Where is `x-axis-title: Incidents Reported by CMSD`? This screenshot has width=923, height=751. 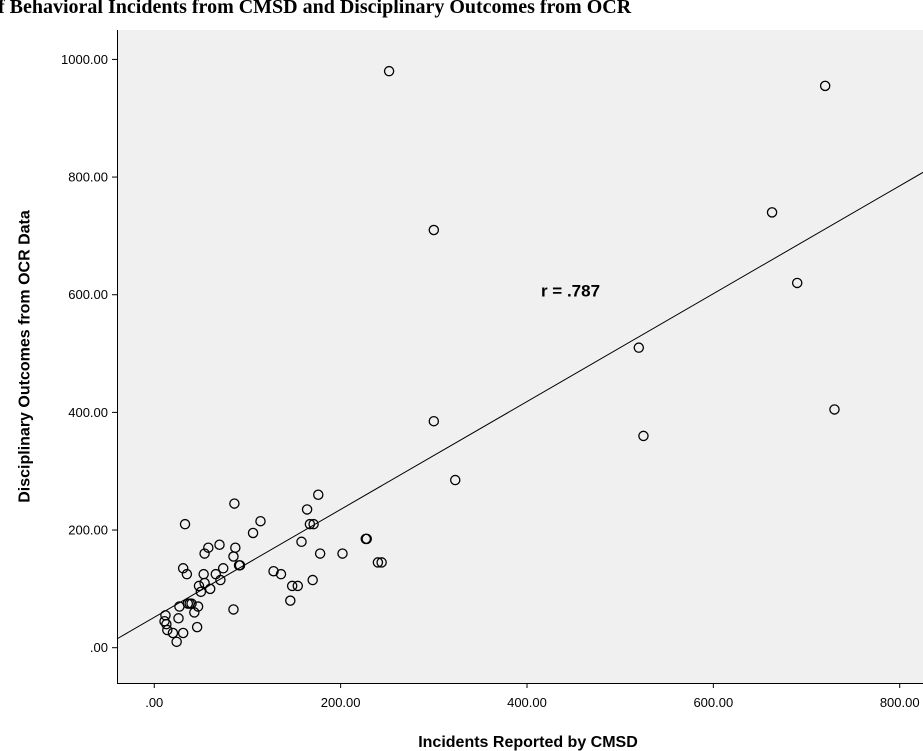 x-axis-title: Incidents Reported by CMSD is located at coordinates (528, 742).